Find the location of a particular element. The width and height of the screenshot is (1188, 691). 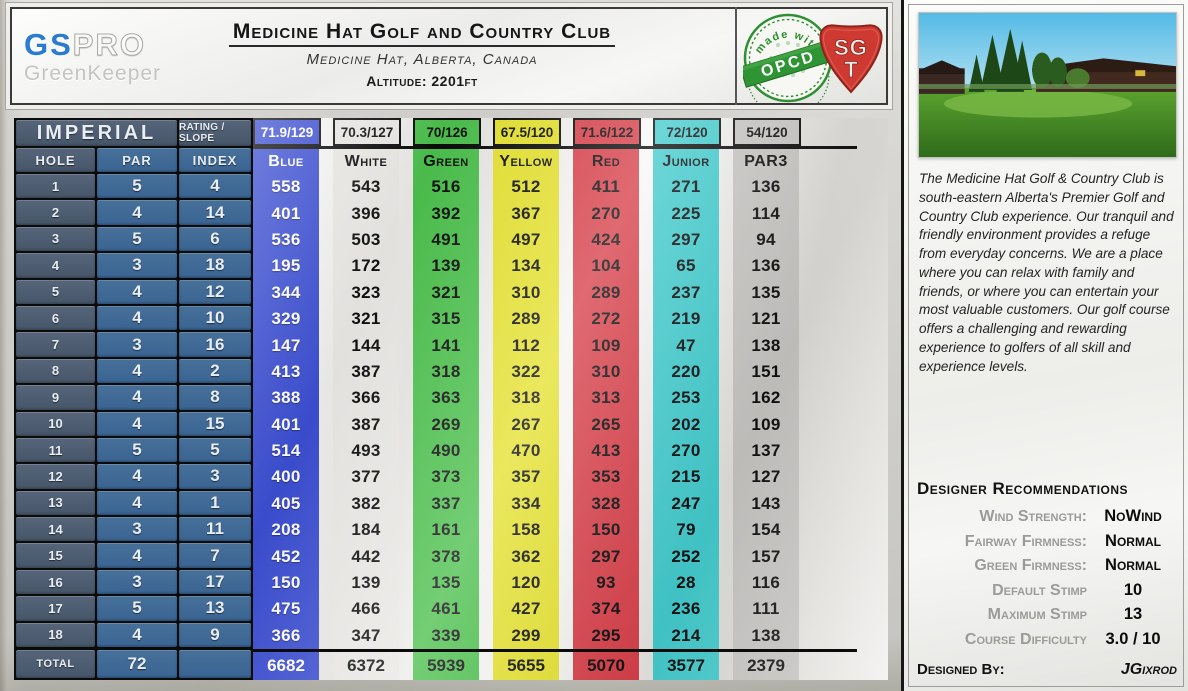

yardage-cell: 347 is located at coordinates (366, 635).